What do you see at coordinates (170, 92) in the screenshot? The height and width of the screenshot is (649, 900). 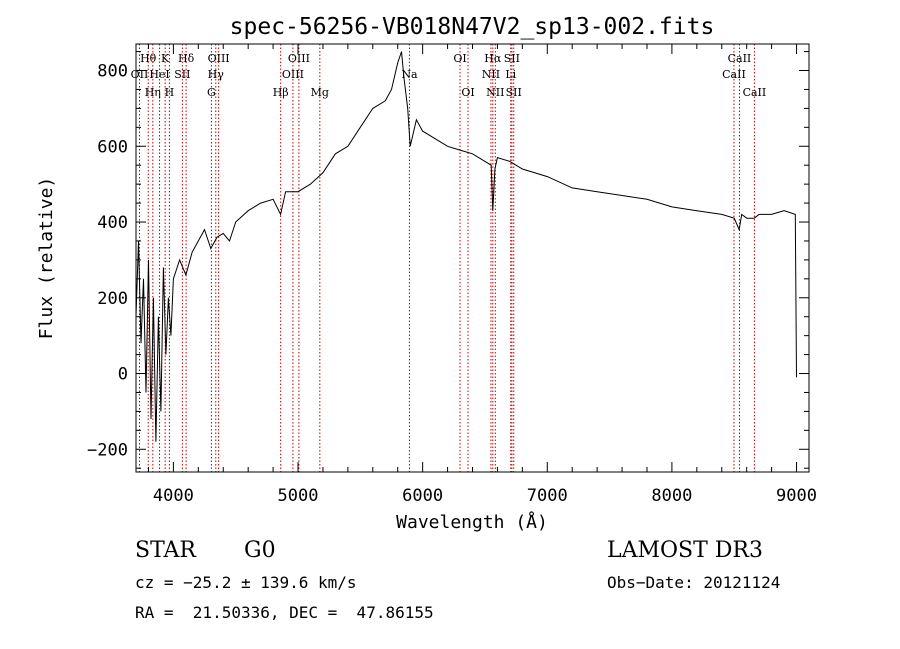 I see `line-label: H` at bounding box center [170, 92].